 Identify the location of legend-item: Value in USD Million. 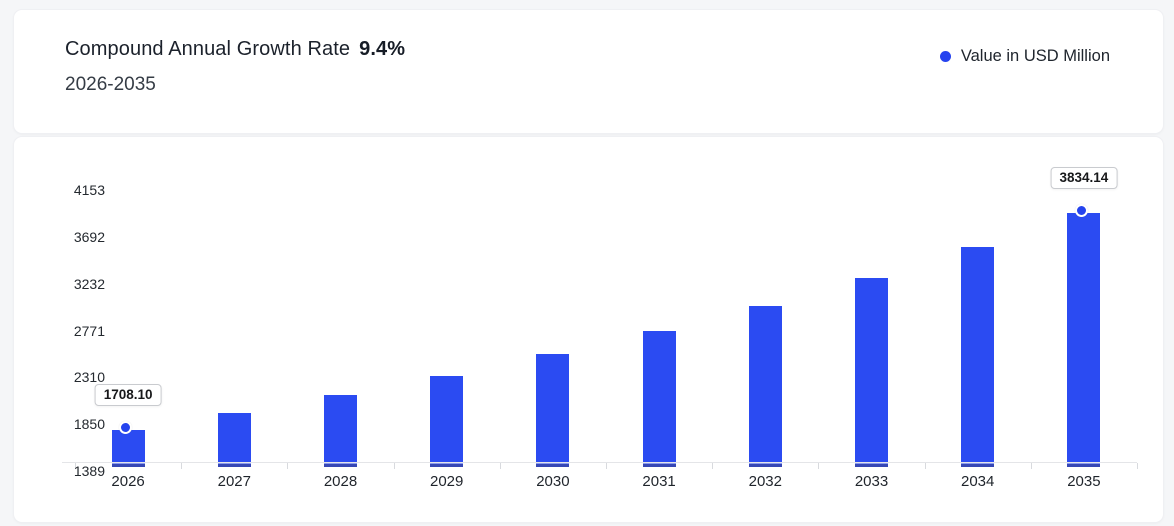
(1024, 56).